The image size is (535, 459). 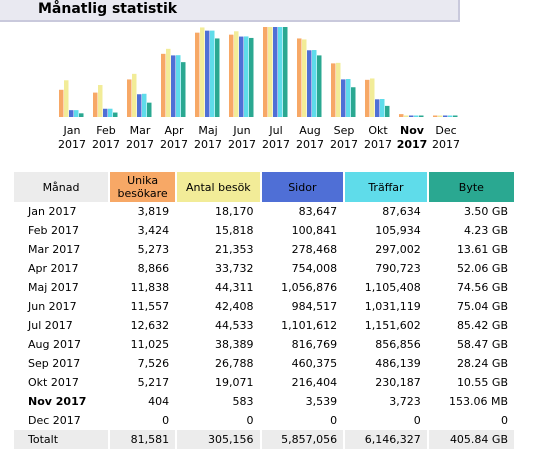 What do you see at coordinates (153, 230) in the screenshot?
I see `cell-unika: 3,424` at bounding box center [153, 230].